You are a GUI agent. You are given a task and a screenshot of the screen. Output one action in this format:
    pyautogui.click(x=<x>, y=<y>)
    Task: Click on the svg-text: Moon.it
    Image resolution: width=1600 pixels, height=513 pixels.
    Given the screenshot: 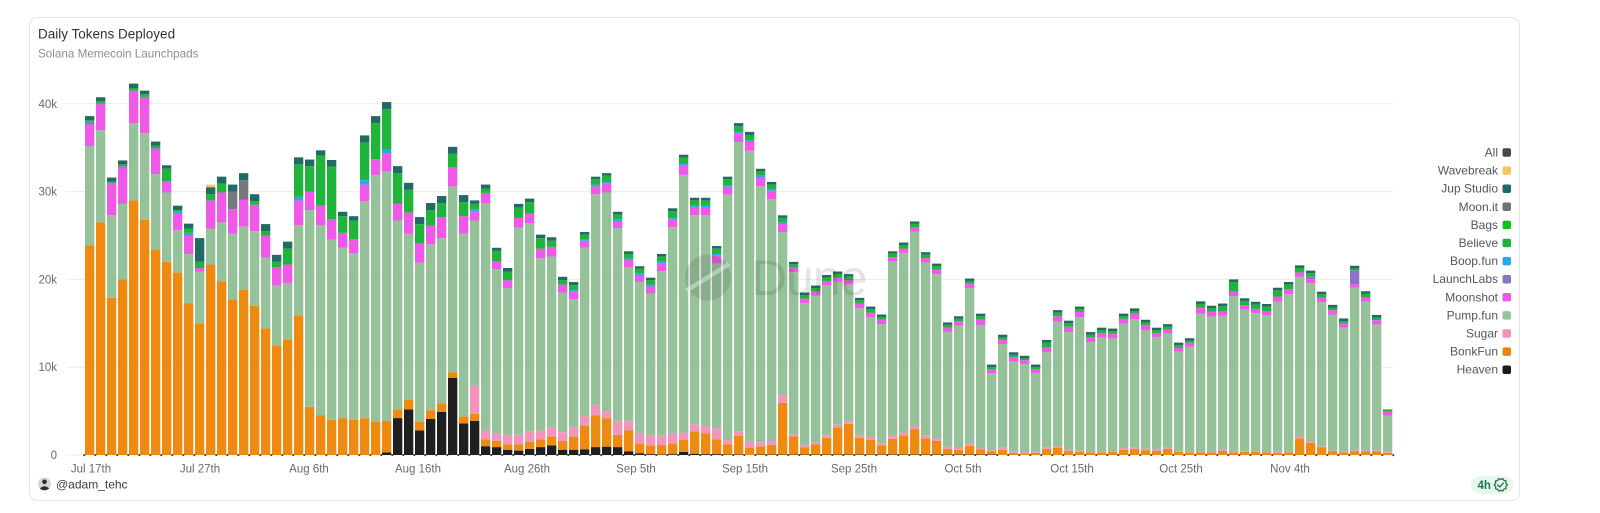 What is the action you would take?
    pyautogui.click(x=1479, y=207)
    